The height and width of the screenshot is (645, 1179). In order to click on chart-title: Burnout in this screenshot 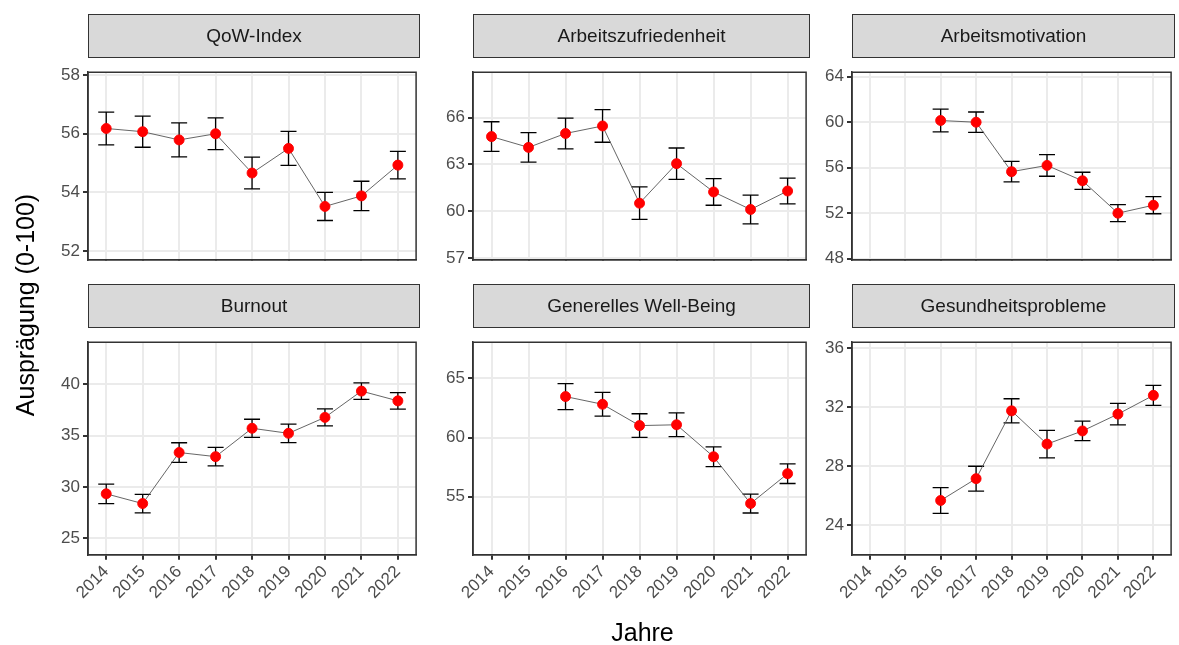, I will do `click(254, 306)`.